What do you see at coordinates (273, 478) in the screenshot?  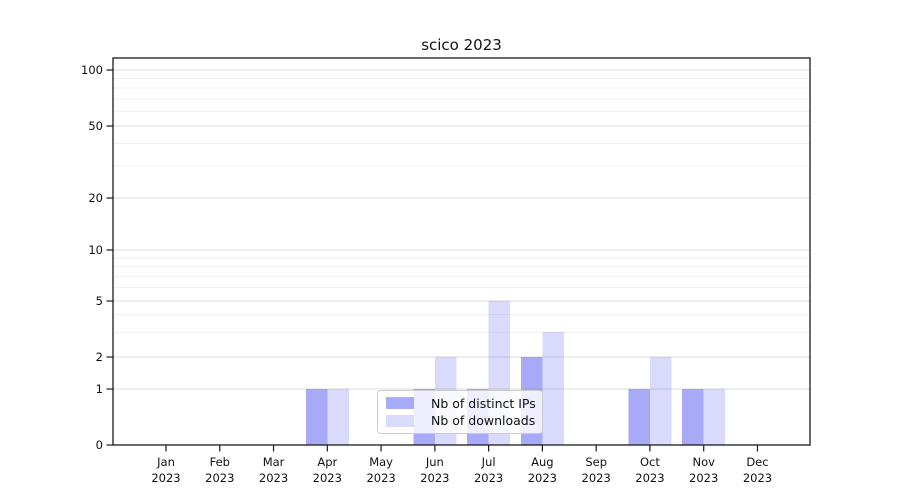 I see `x-tick-label-year-mar: 2023` at bounding box center [273, 478].